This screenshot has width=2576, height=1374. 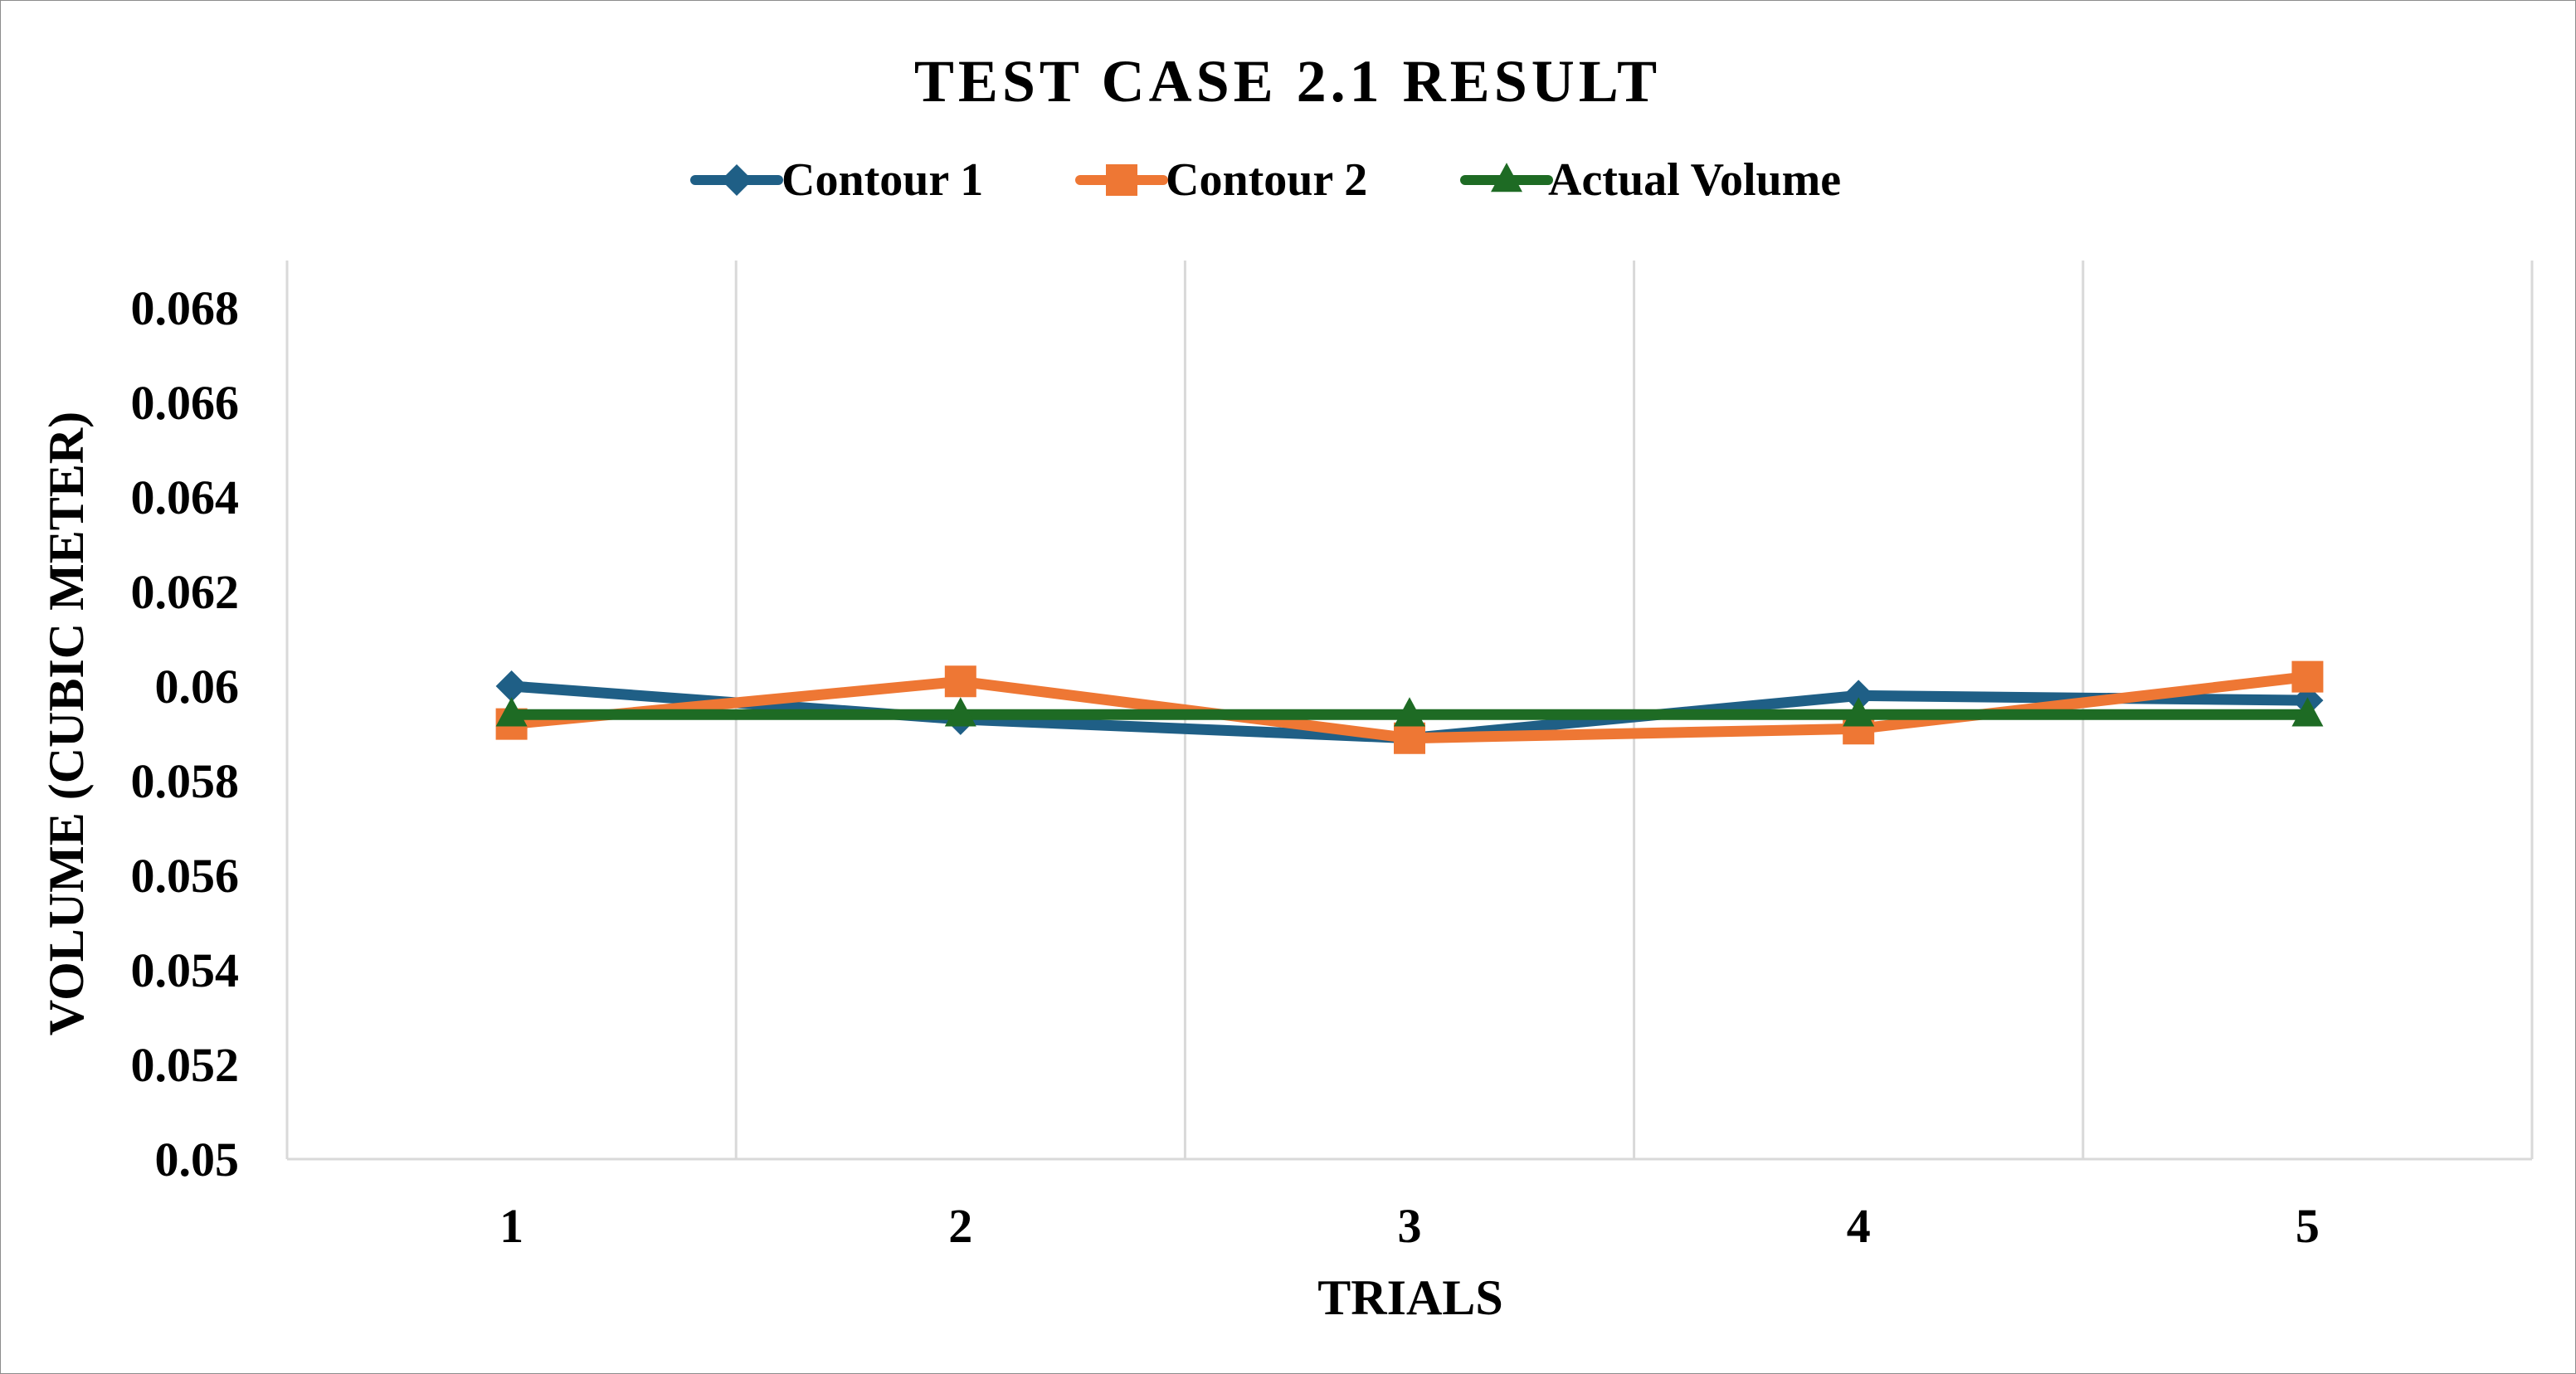 What do you see at coordinates (2308, 1226) in the screenshot?
I see `x-tick-label: 5` at bounding box center [2308, 1226].